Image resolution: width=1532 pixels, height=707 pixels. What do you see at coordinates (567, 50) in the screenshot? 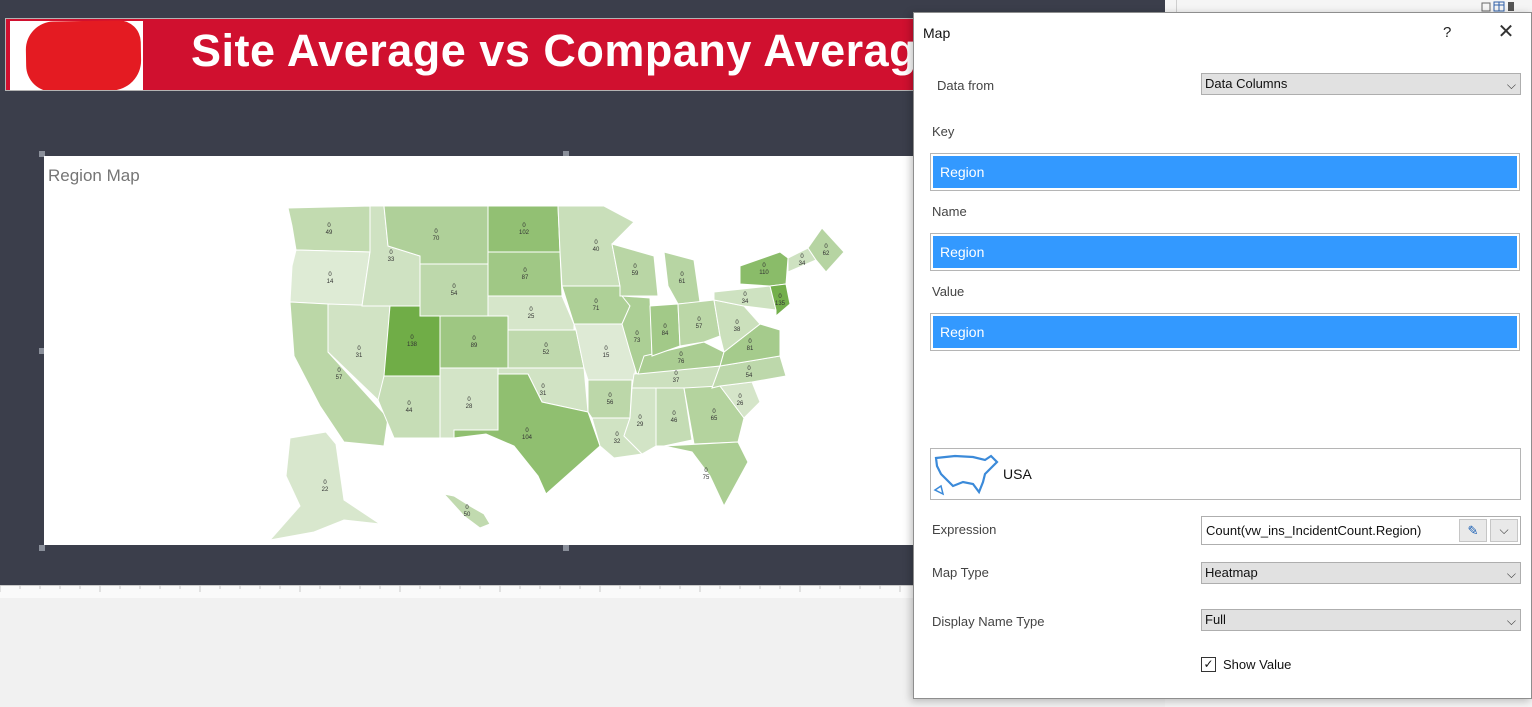
I see `banner-title: Site Average vs Company Average` at bounding box center [567, 50].